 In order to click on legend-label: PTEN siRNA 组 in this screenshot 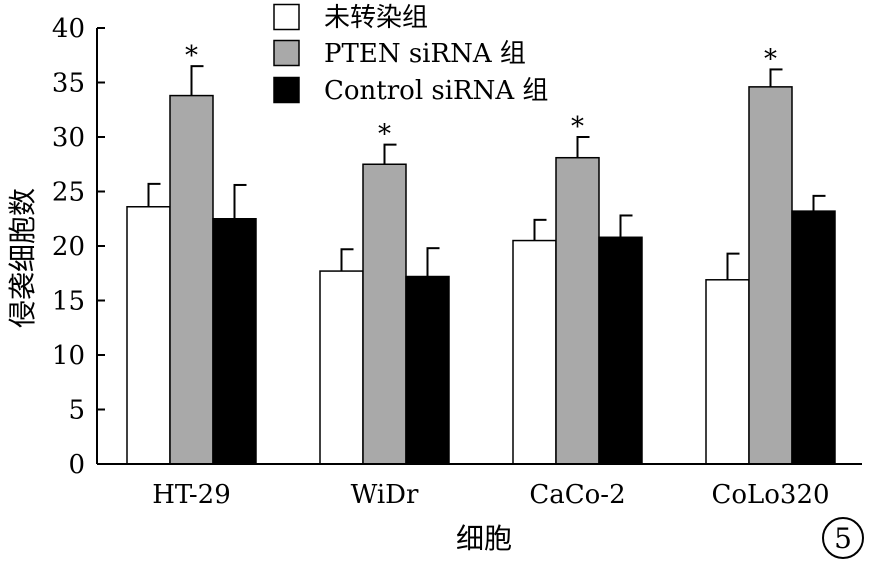, I will do `click(425, 54)`.